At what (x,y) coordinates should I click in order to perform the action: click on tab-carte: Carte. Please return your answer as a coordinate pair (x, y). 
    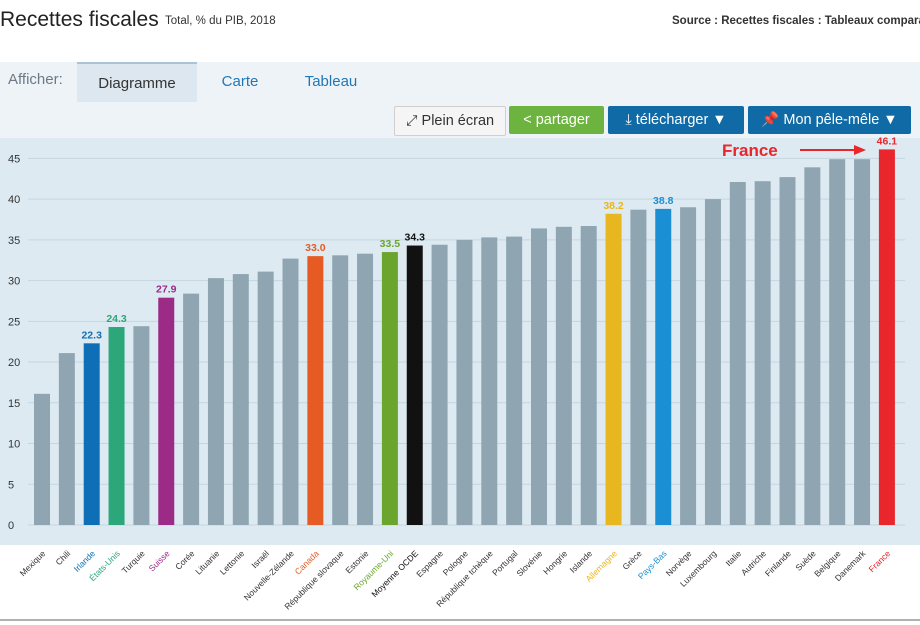
    Looking at the image, I should click on (240, 81).